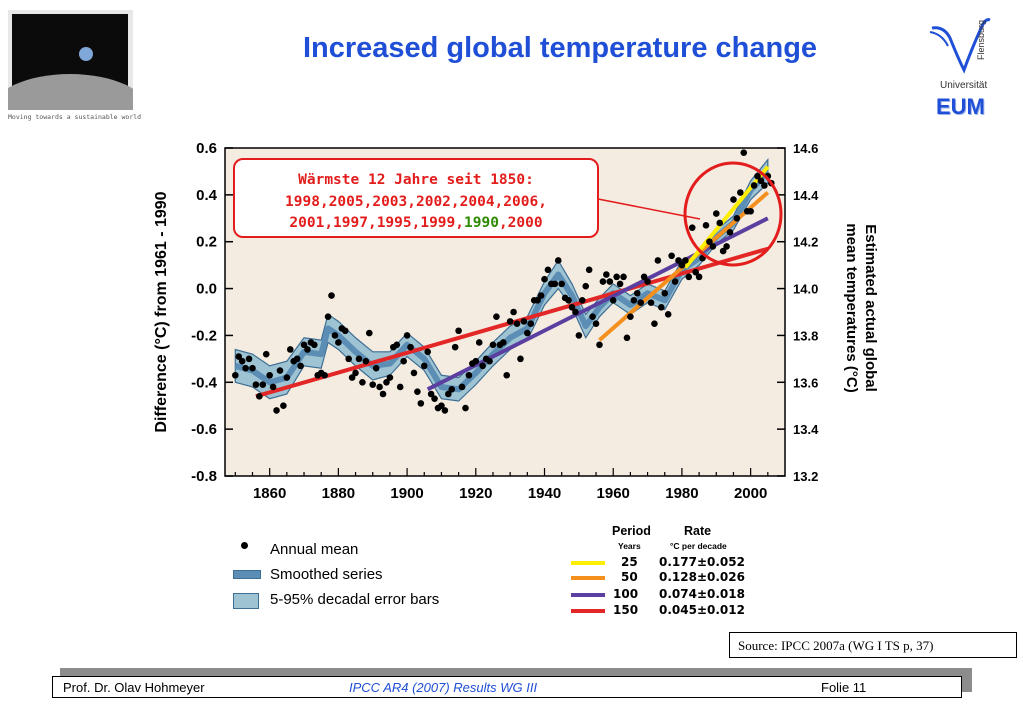  Describe the element at coordinates (698, 546) in the screenshot. I see `rate-unit-subheader: °C per decade` at that location.